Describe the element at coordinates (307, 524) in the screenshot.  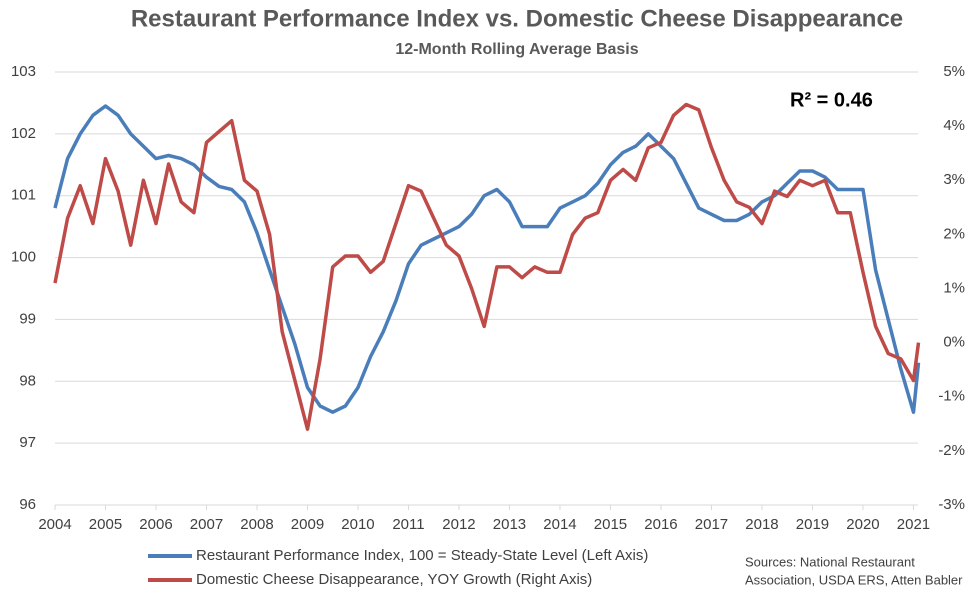
I see `x-tick-label: 2009` at that location.